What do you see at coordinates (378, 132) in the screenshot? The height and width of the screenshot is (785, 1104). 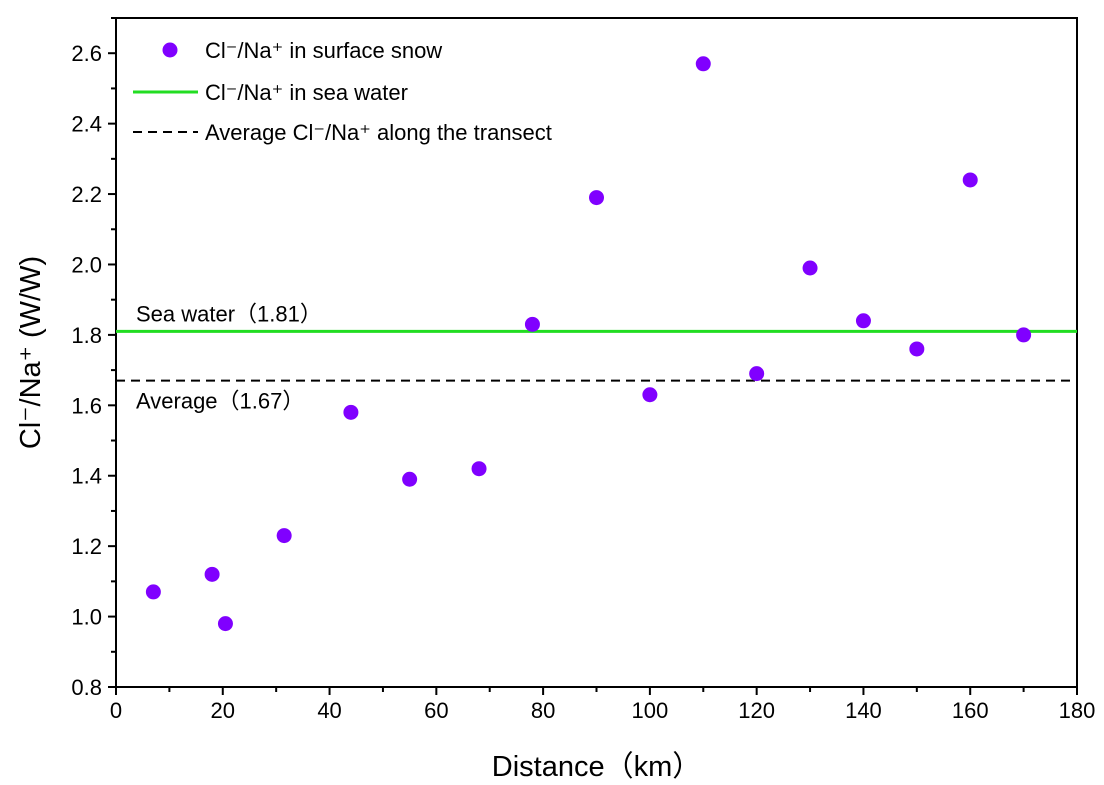 I see `legend-label: Average Cl⁻/Na⁺ along the transect` at bounding box center [378, 132].